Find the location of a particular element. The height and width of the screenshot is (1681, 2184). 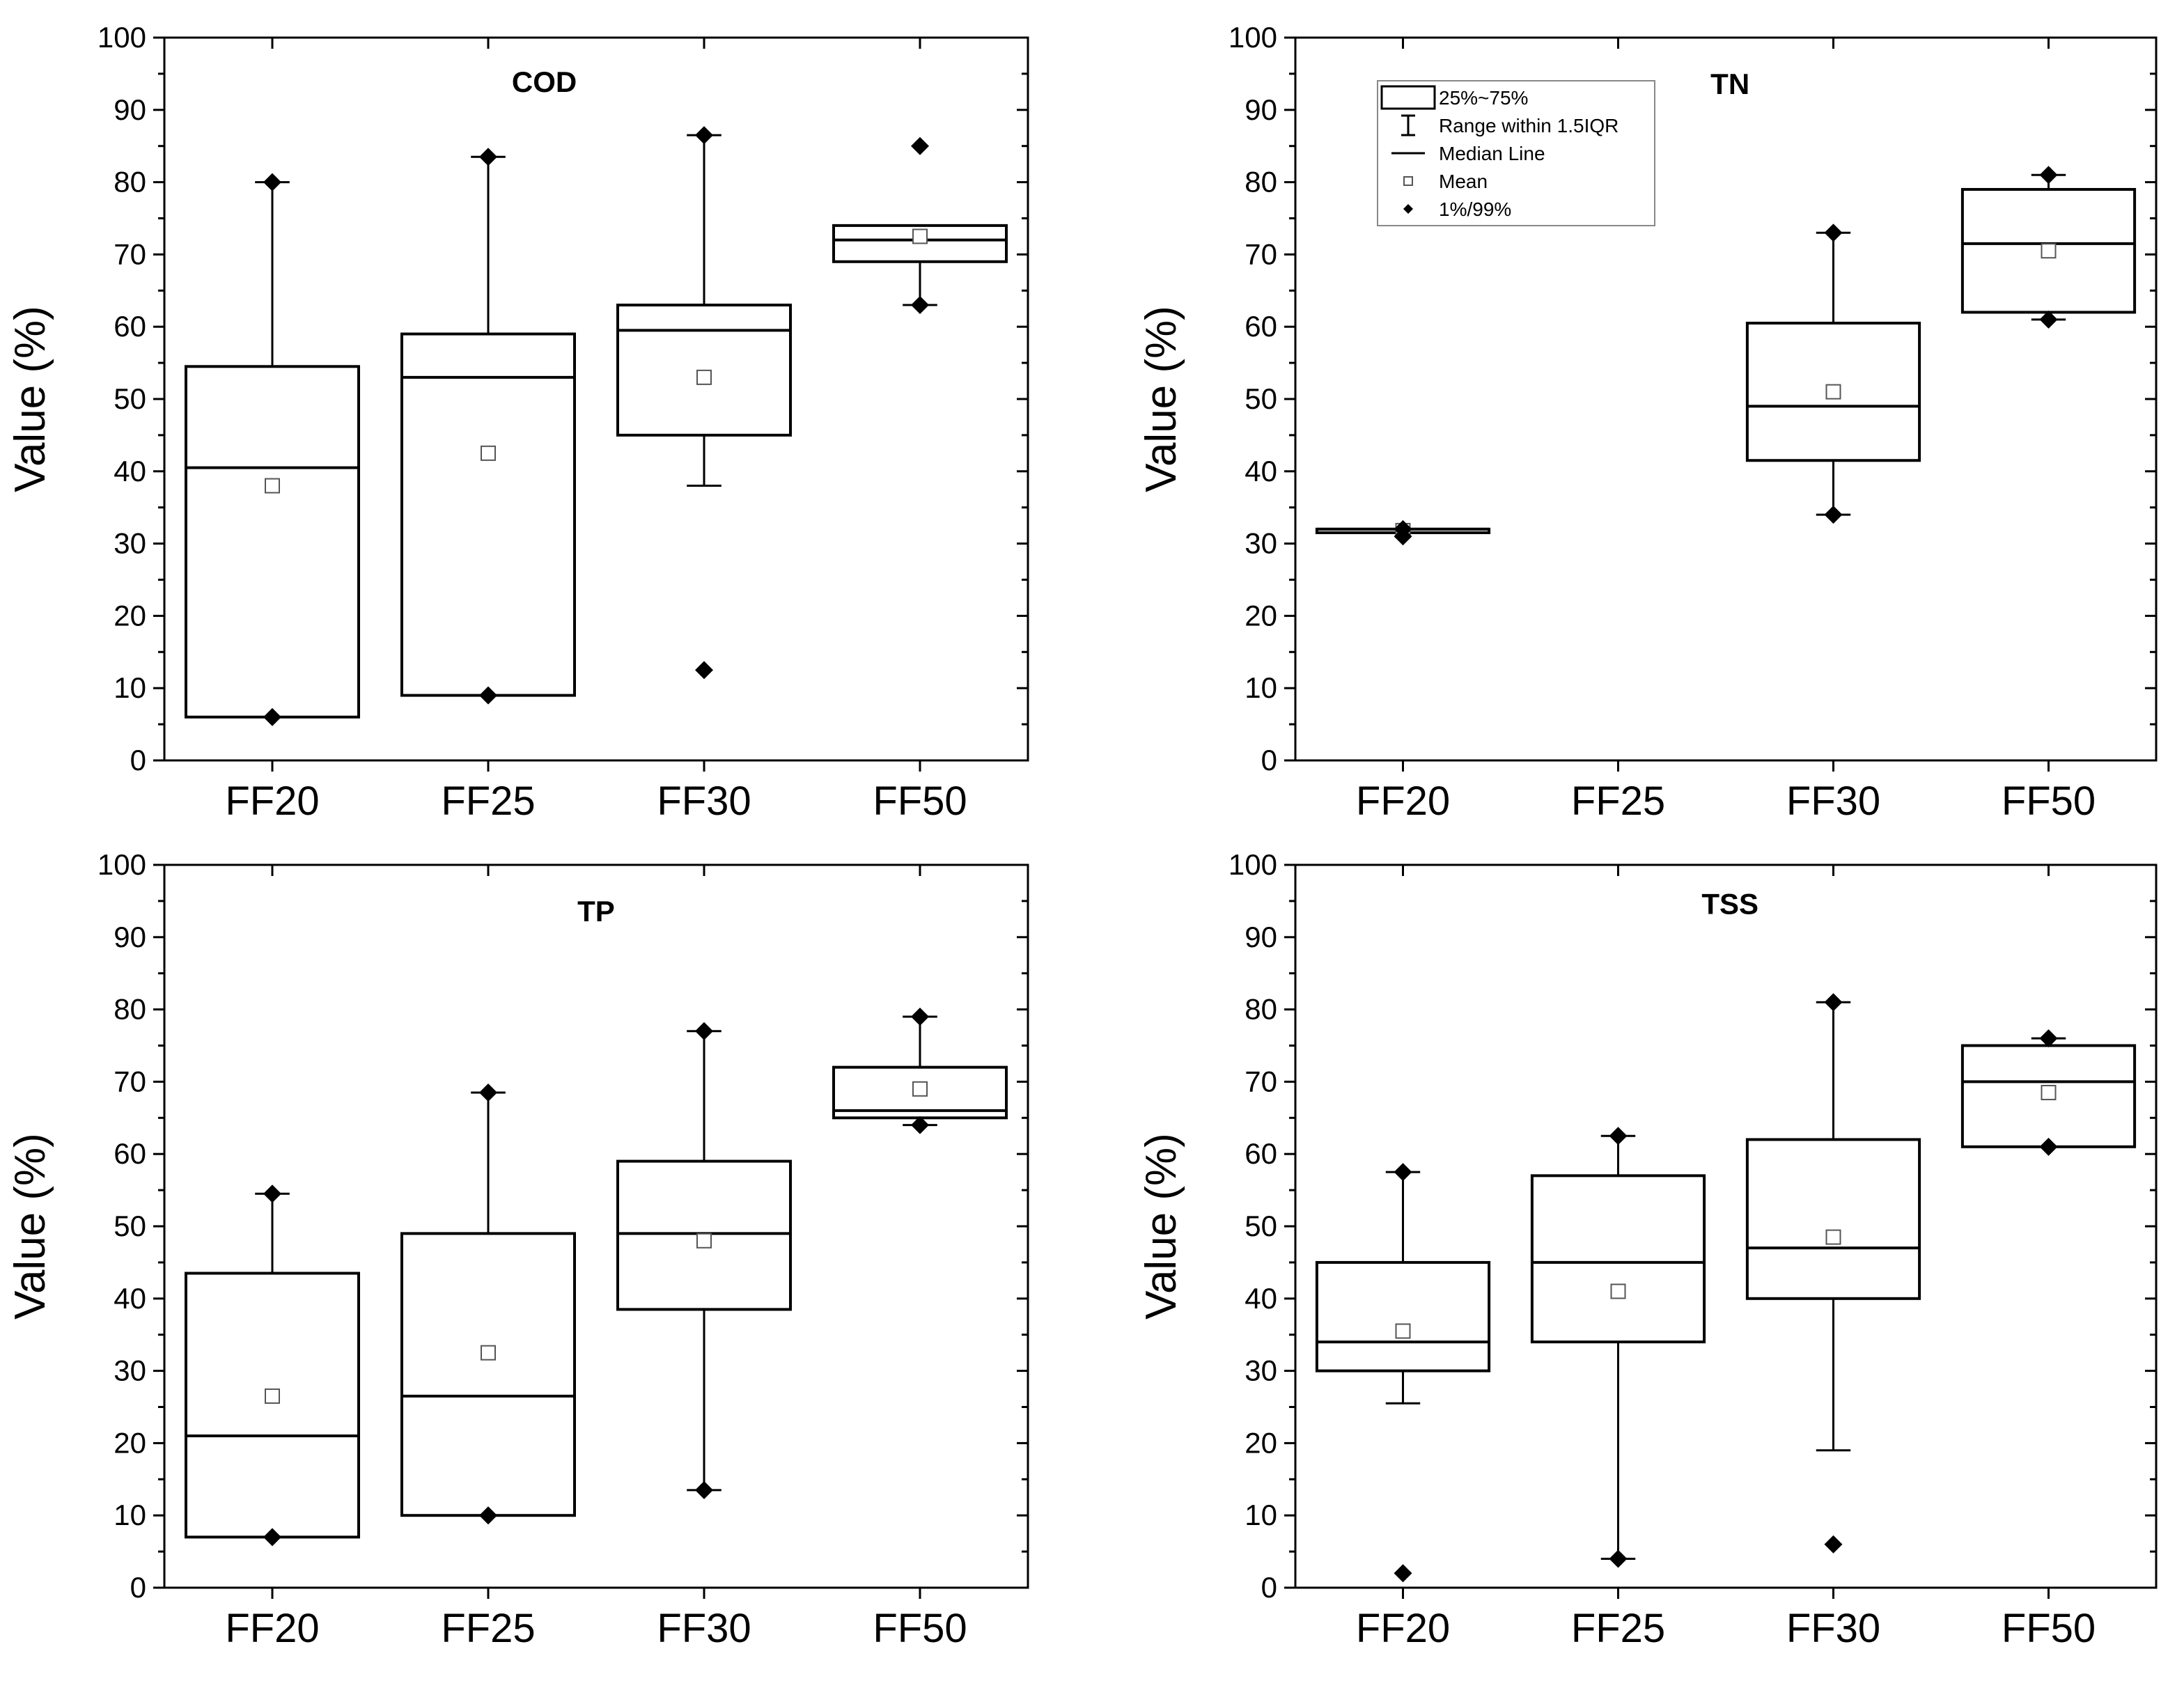

legend-label: Range within 1.5IQR is located at coordinates (1528, 125).